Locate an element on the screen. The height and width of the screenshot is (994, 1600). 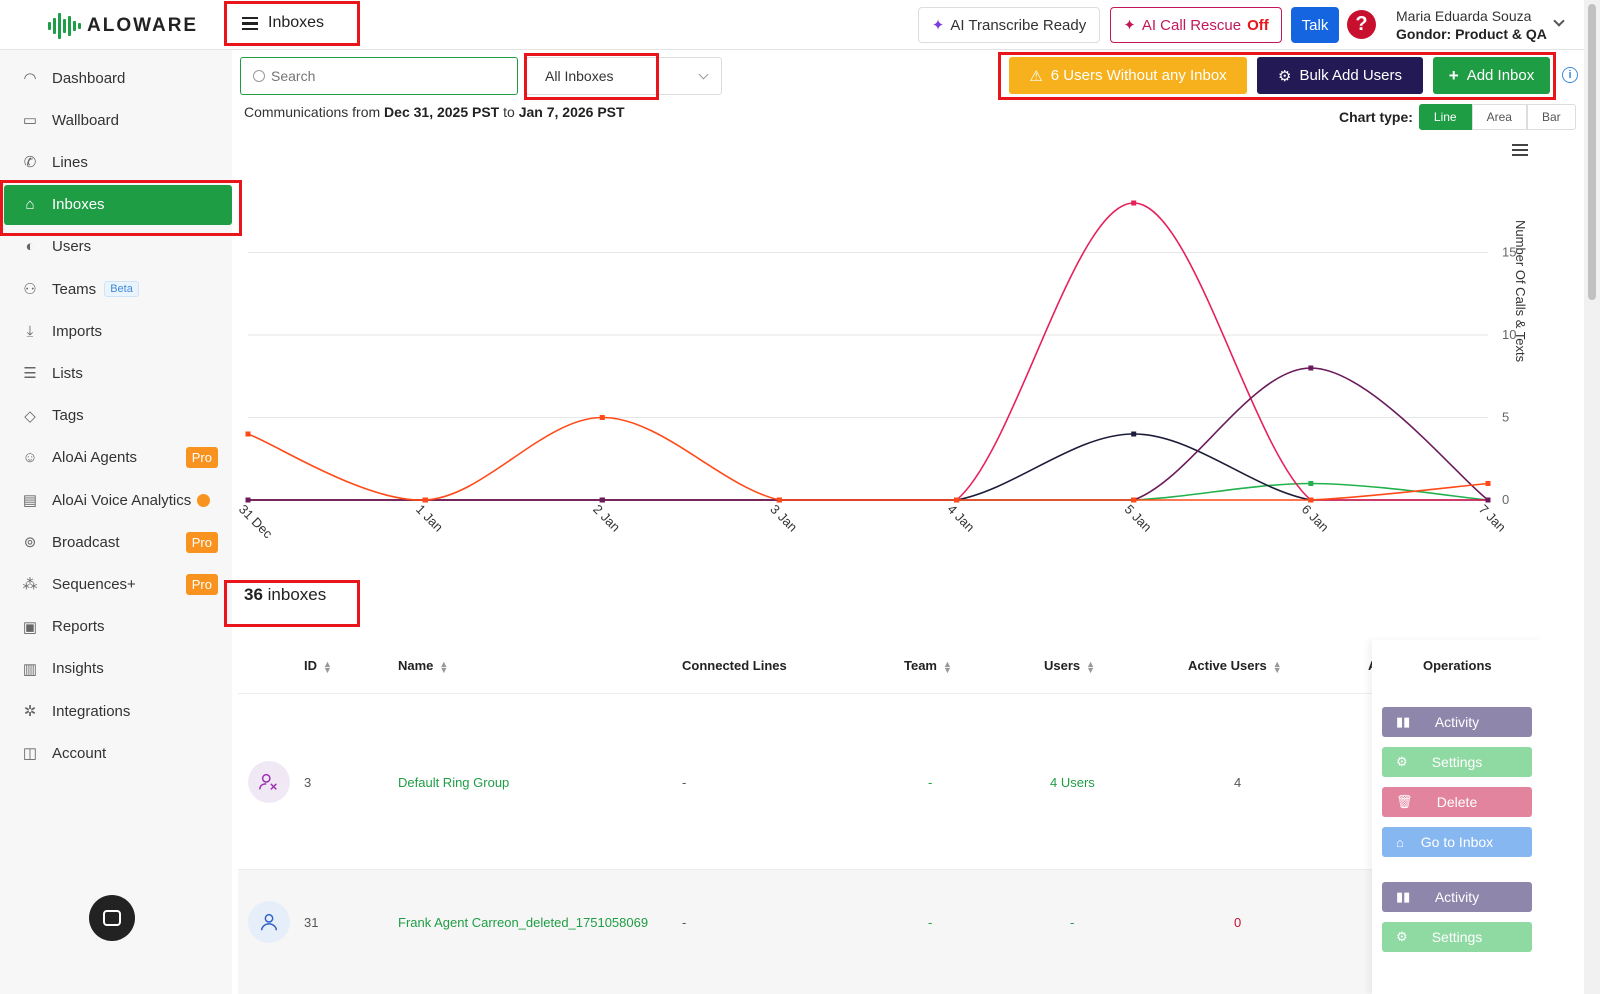
chart-type-area-button: Area is located at coordinates (1499, 117).